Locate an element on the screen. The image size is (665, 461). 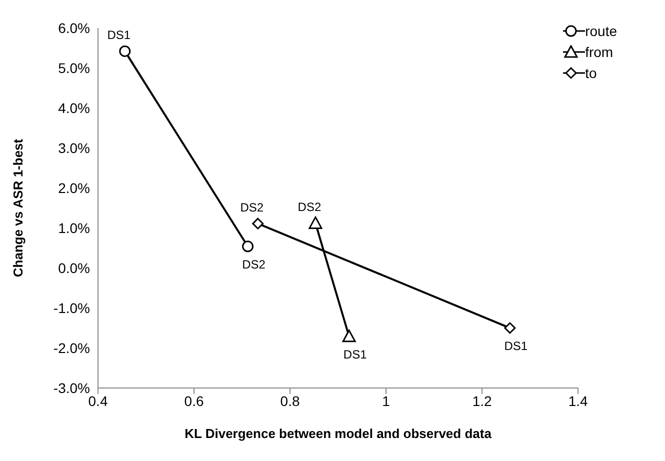
x-tick-label: 0.6 is located at coordinates (194, 400).